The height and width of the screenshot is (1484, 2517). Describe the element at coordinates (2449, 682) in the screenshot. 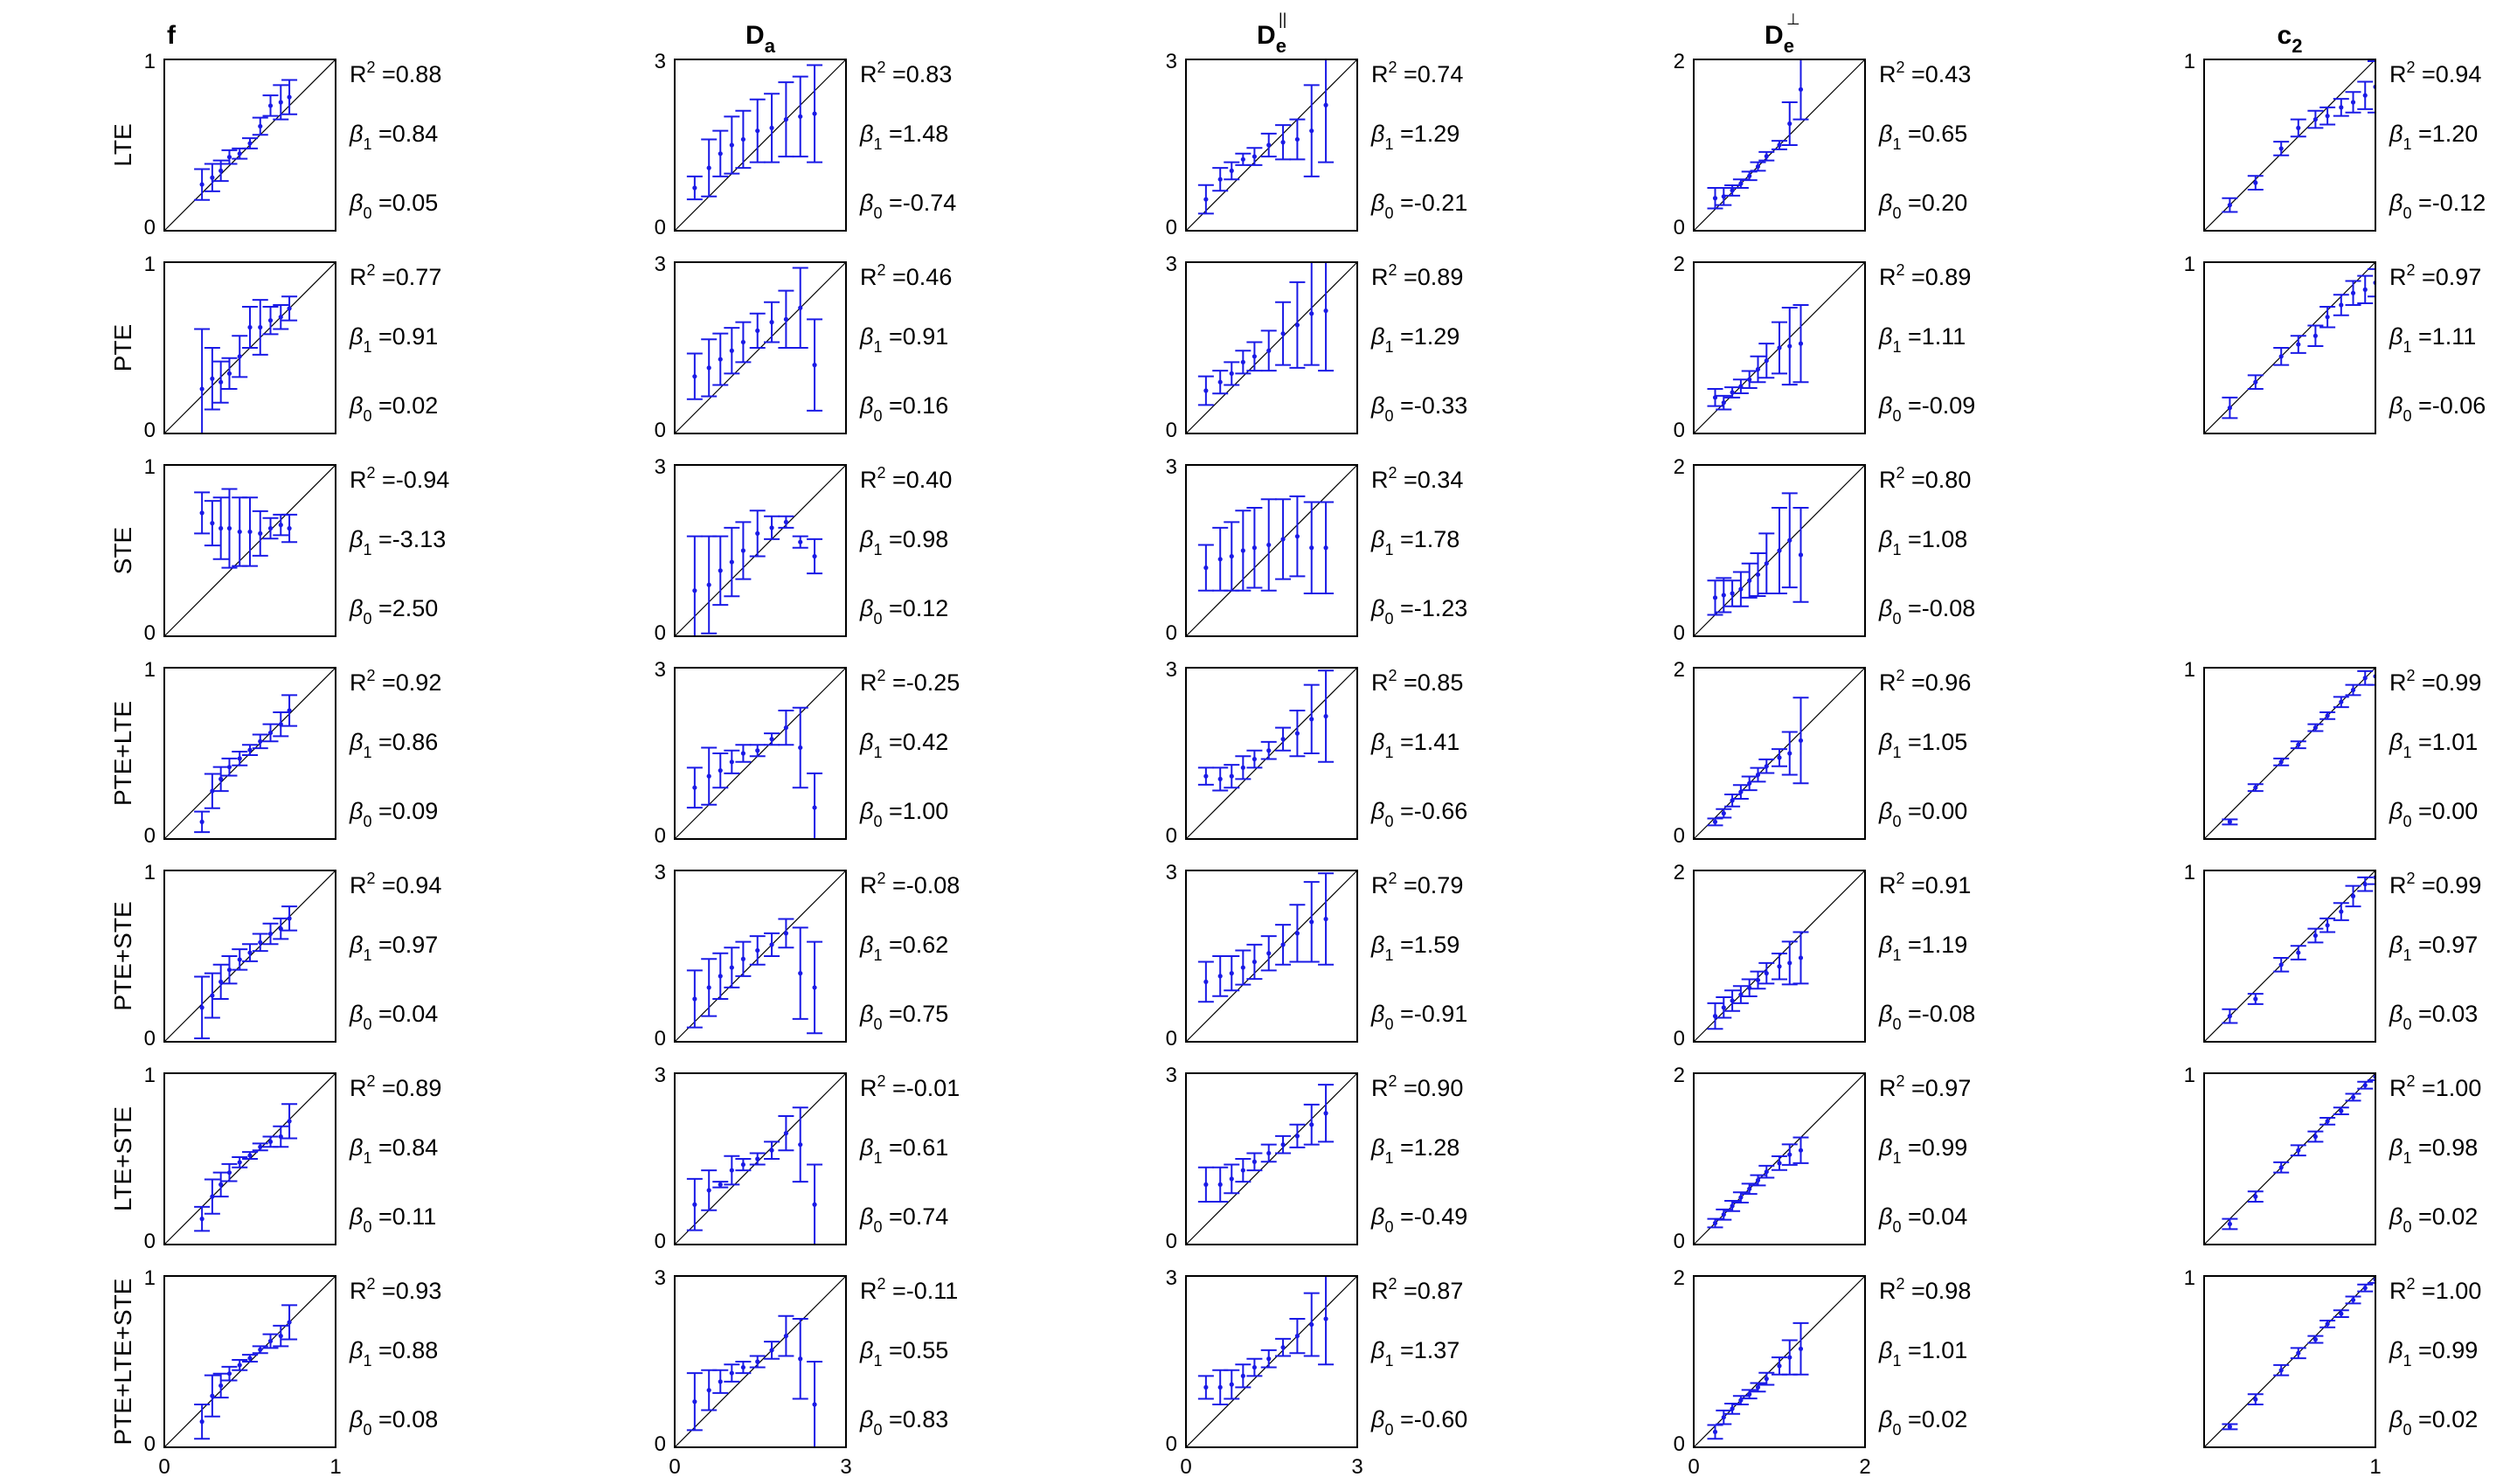

I see `stat-value: =0.99` at that location.